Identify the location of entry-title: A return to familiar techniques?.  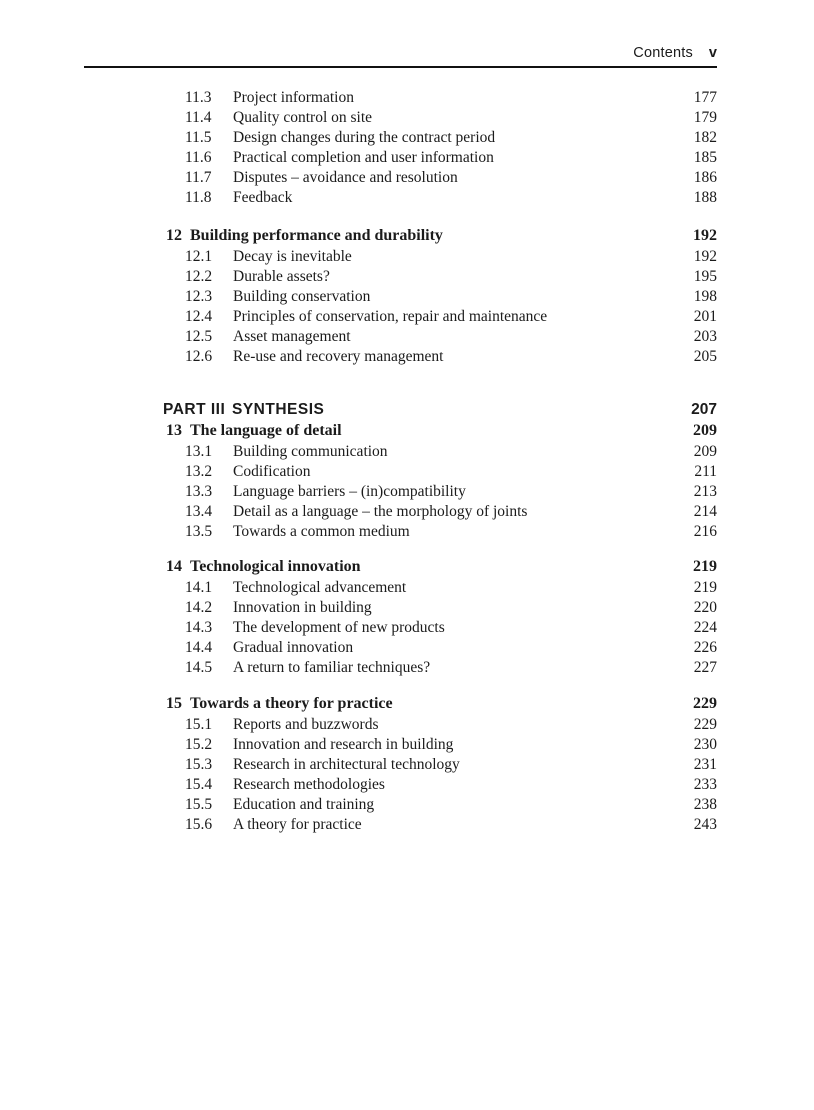
(332, 667).